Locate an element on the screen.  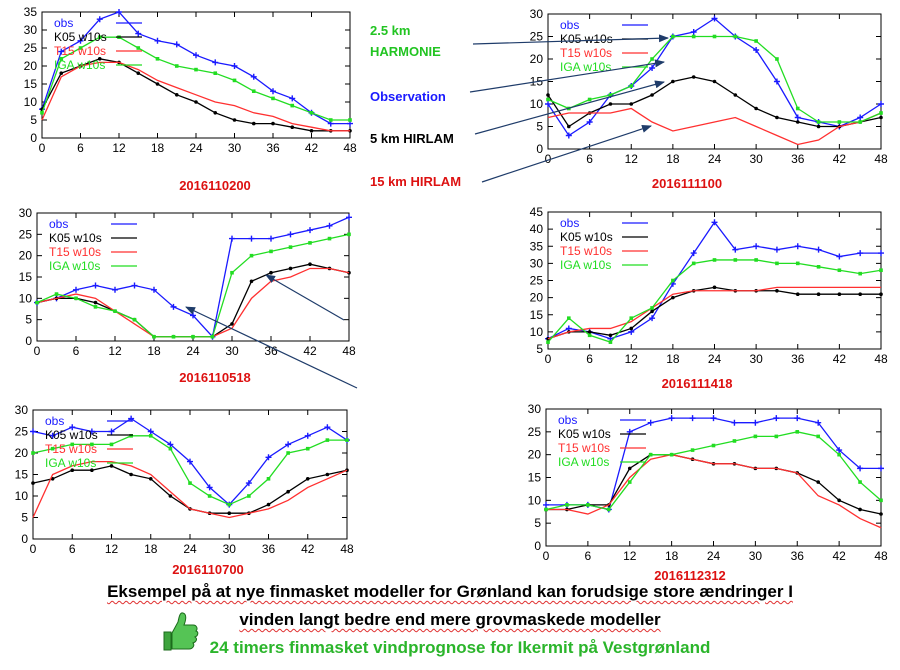
arrow-hirlam5 is located at coordinates (569, 107).